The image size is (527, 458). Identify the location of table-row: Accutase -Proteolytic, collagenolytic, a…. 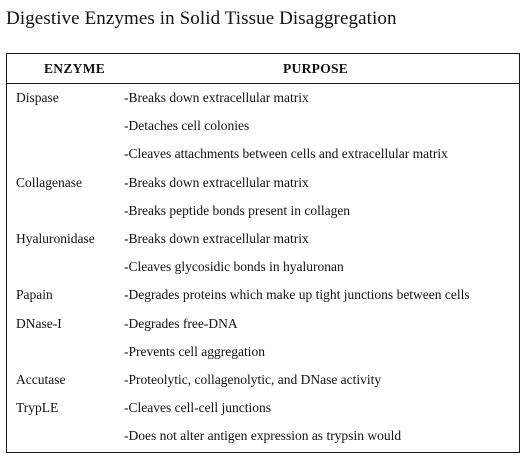
(263, 380).